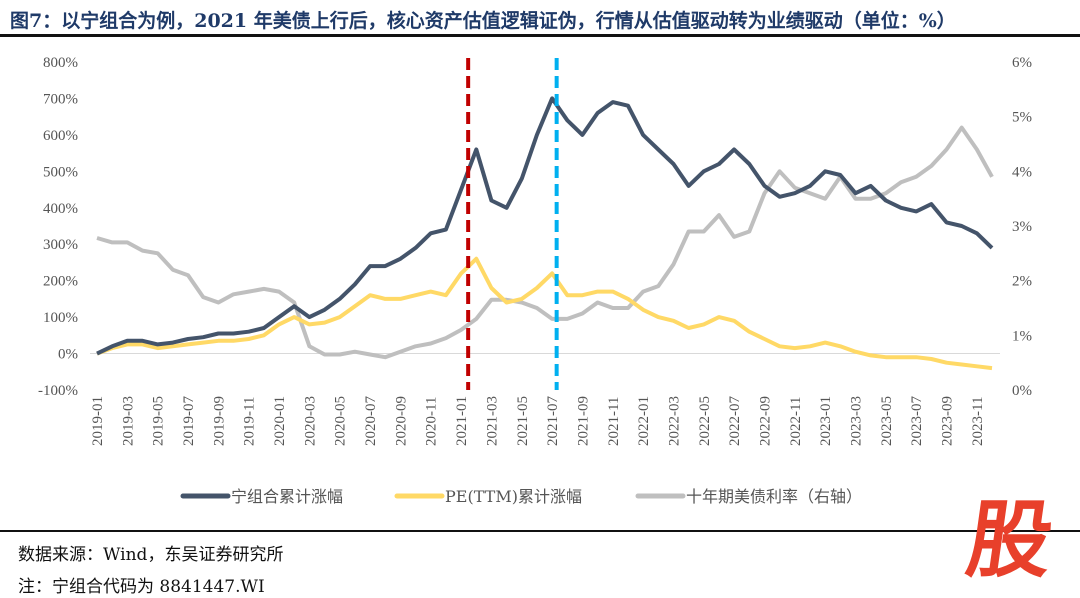 The width and height of the screenshot is (1080, 598). What do you see at coordinates (310, 421) in the screenshot?
I see `x-tick-label: 2020-03` at bounding box center [310, 421].